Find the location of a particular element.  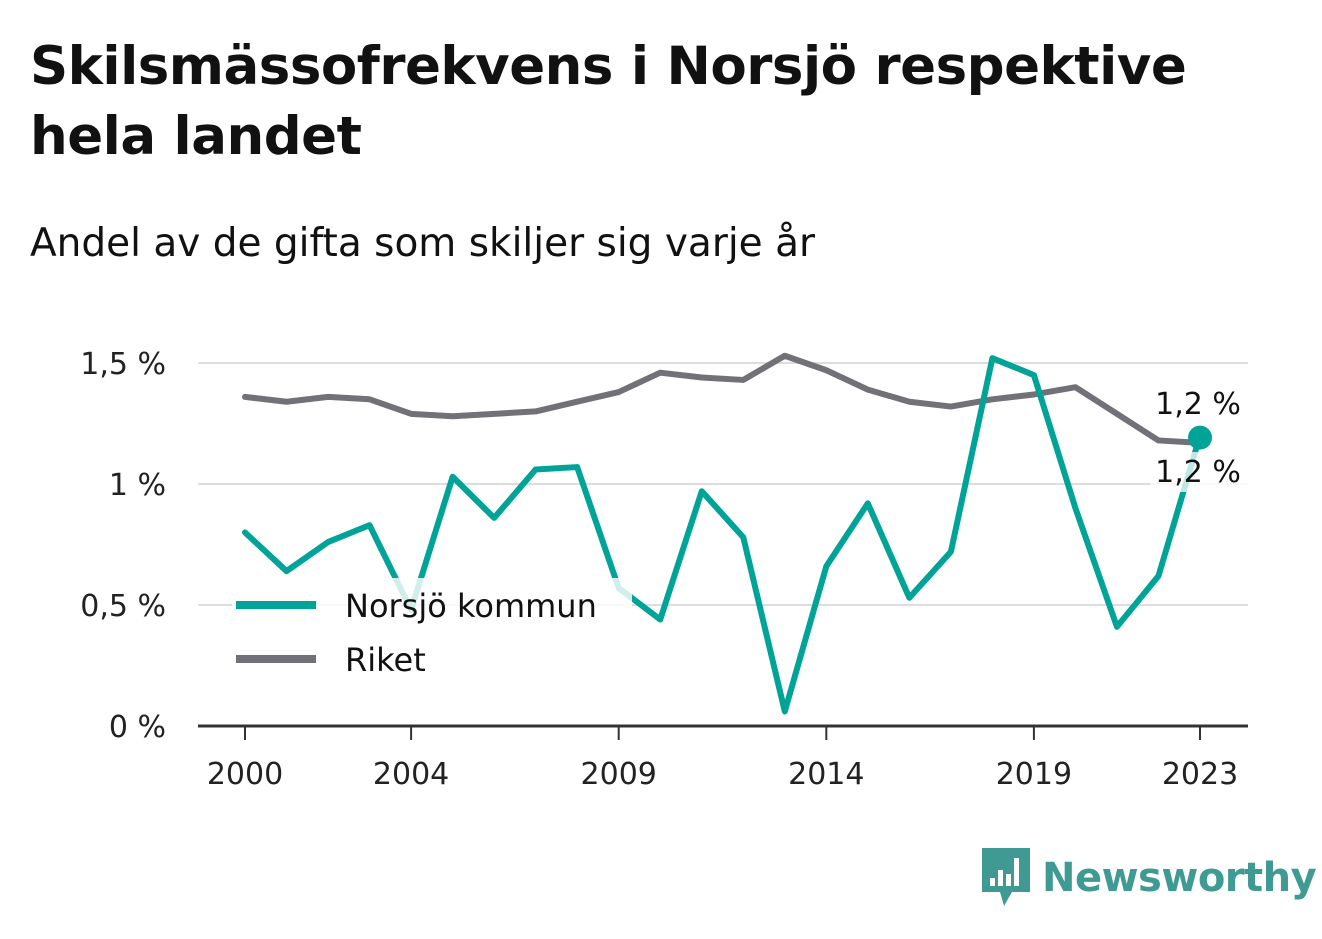

y-tick-label: 0,5 % is located at coordinates (123, 606).